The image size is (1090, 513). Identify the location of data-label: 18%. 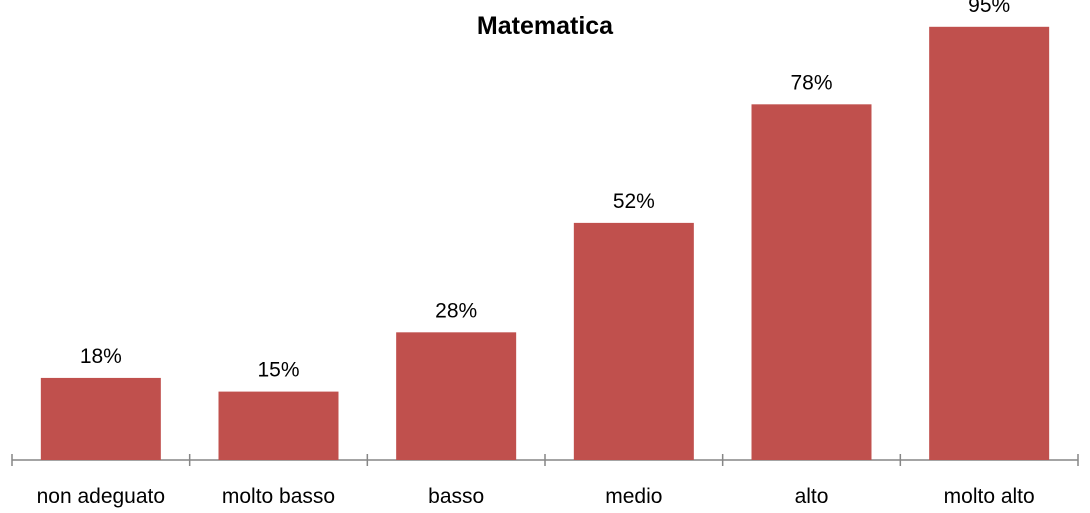
(101, 356).